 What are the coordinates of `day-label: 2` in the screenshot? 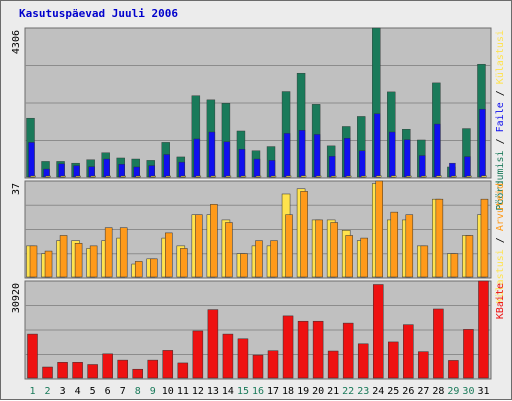 It's located at (48, 391).